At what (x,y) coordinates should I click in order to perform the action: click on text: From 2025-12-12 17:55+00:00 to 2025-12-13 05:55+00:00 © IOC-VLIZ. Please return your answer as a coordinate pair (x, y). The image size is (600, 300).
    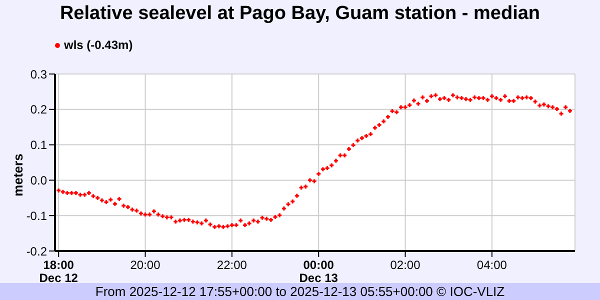
    Looking at the image, I should click on (300, 291).